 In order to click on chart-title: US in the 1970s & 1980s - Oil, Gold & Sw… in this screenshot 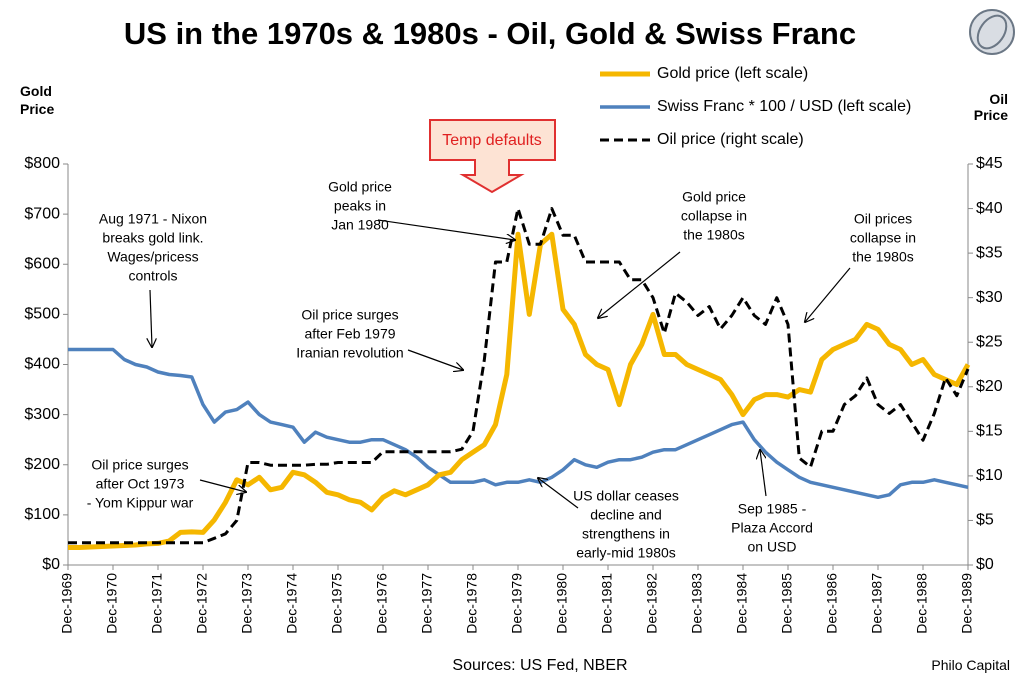, I will do `click(490, 33)`.